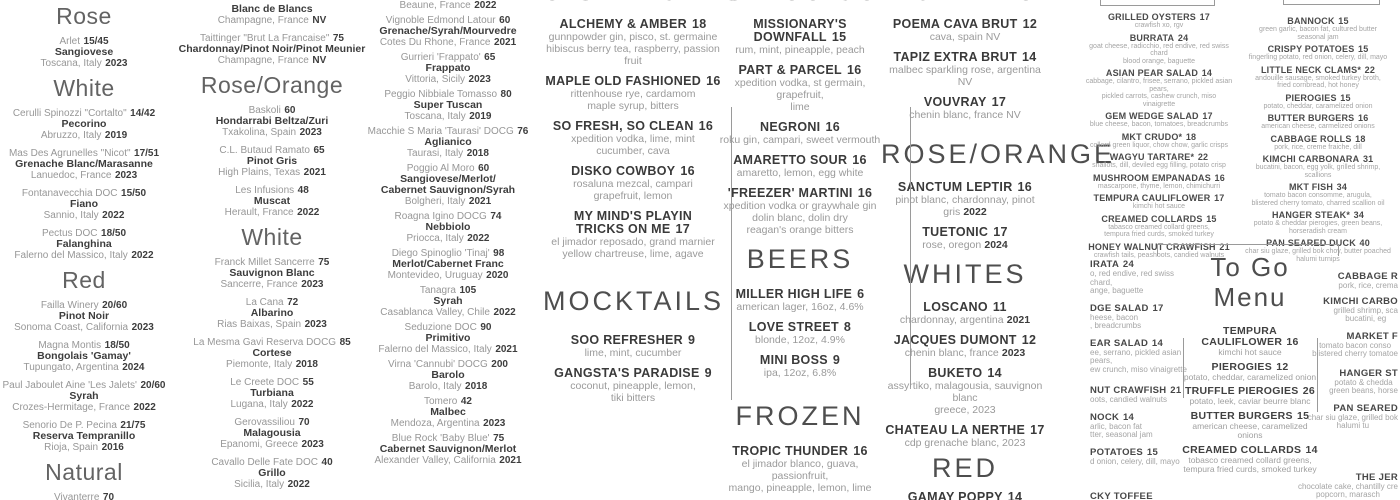 The width and height of the screenshot is (1400, 500). I want to click on producer-line: Vivanterre 70, so click(84, 496).